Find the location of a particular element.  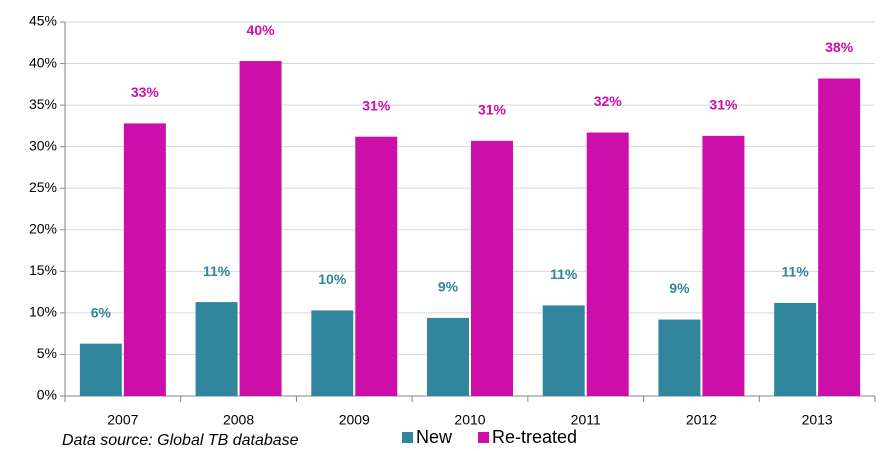

y-tick-label: 10% is located at coordinates (43, 312).